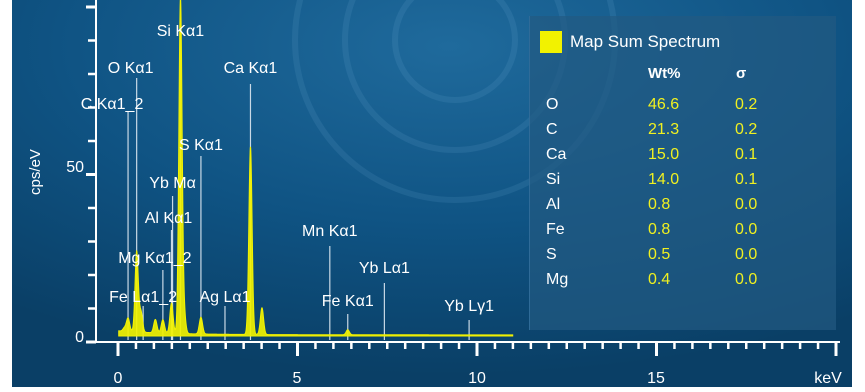  What do you see at coordinates (131, 68) in the screenshot?
I see `peak-label: O Kα1` at bounding box center [131, 68].